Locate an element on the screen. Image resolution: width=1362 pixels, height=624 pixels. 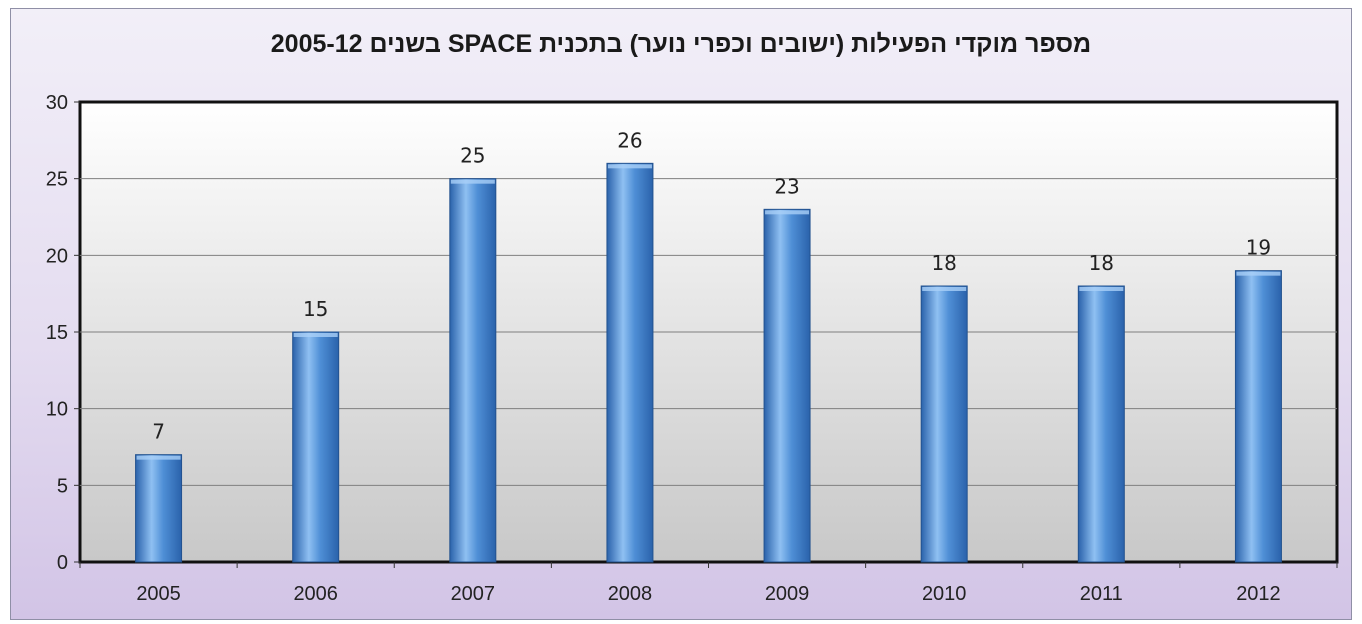
x-tick-label: 2005 is located at coordinates (158, 594).